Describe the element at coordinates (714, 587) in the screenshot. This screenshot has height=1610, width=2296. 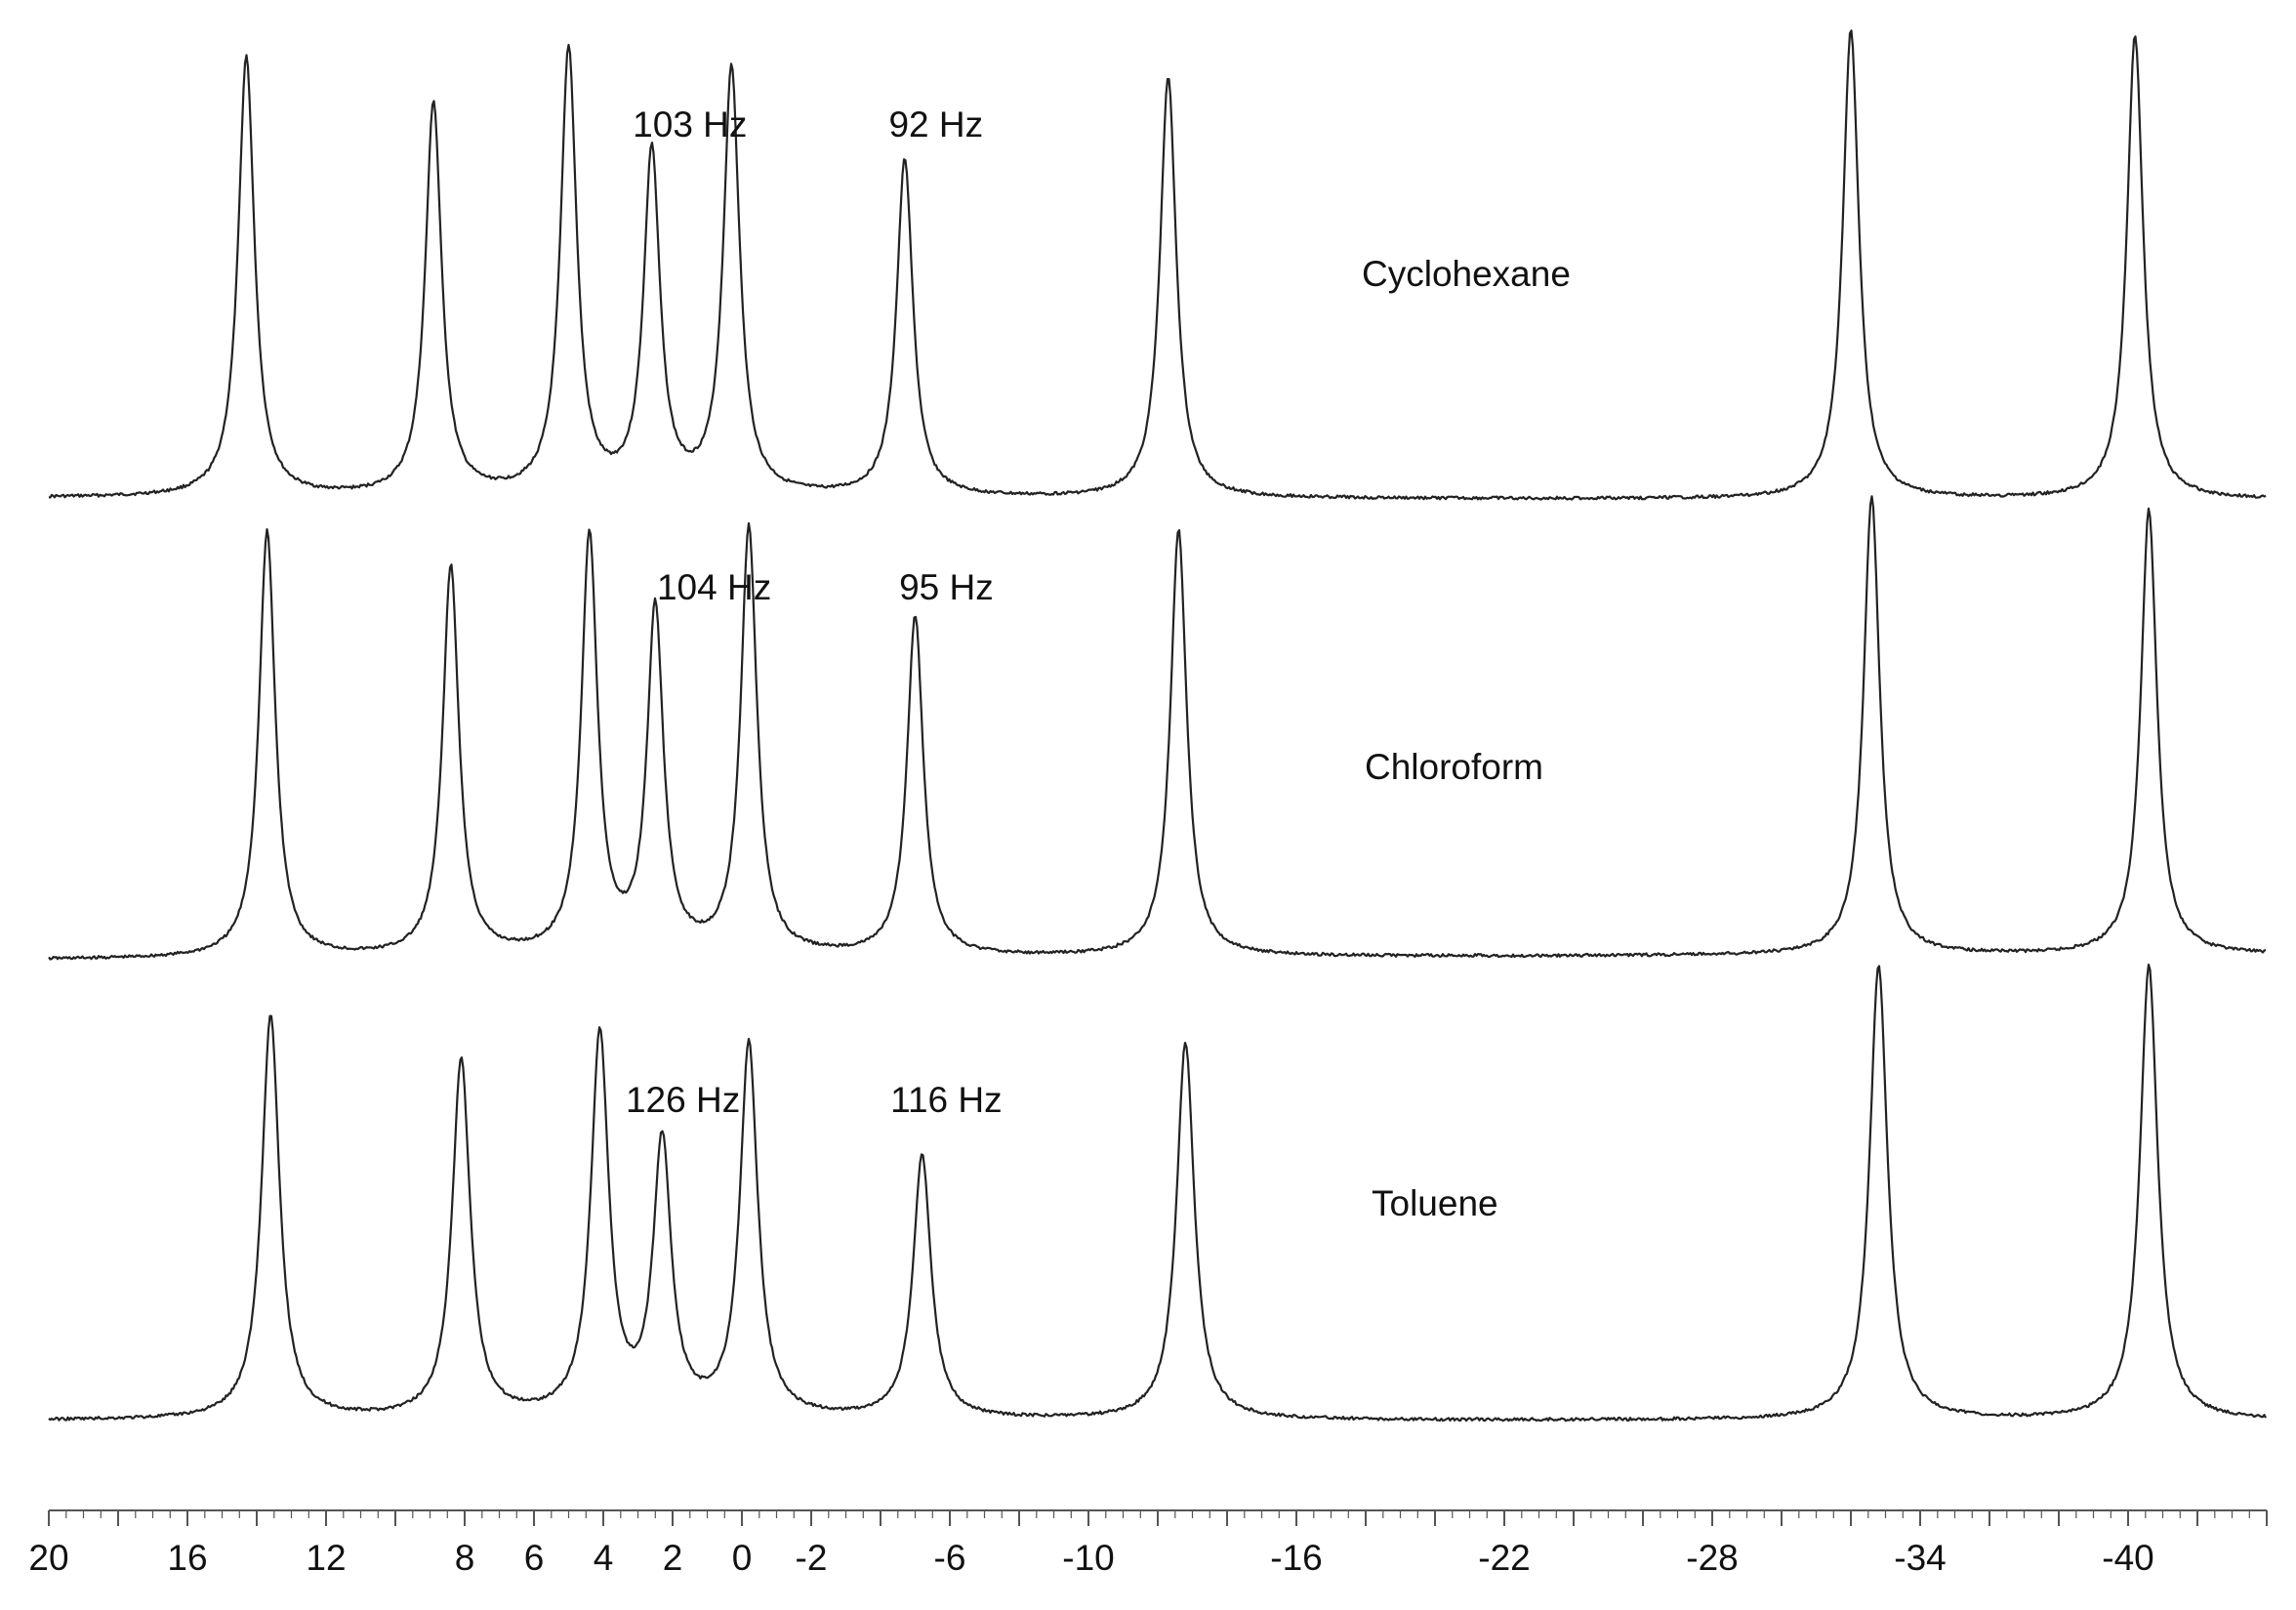
I see `annotation-chloroform-0: 104 Hz` at that location.